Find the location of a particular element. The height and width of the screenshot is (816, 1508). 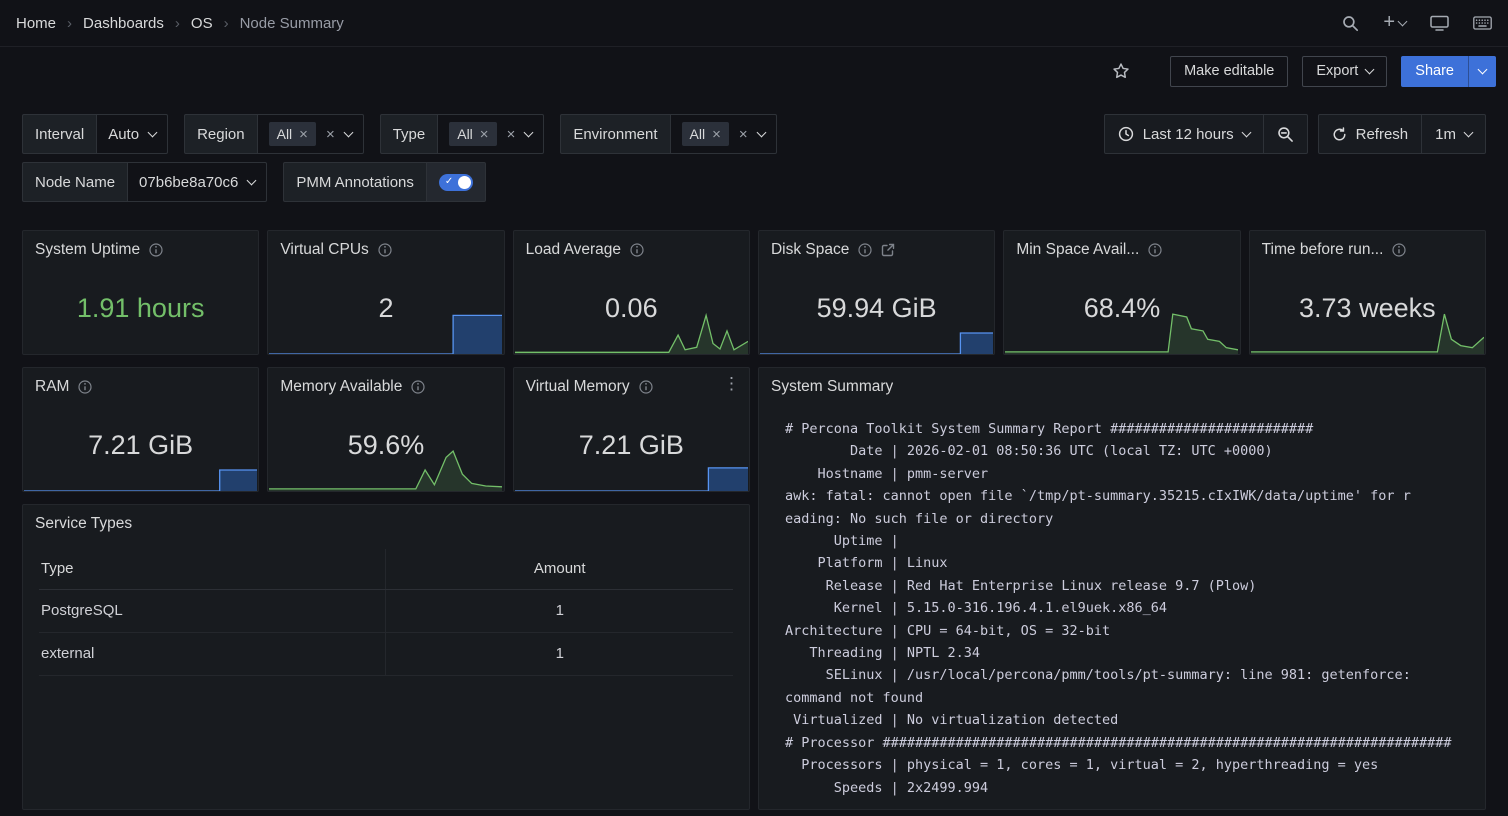

breadcrumb-home: Home is located at coordinates (36, 23).